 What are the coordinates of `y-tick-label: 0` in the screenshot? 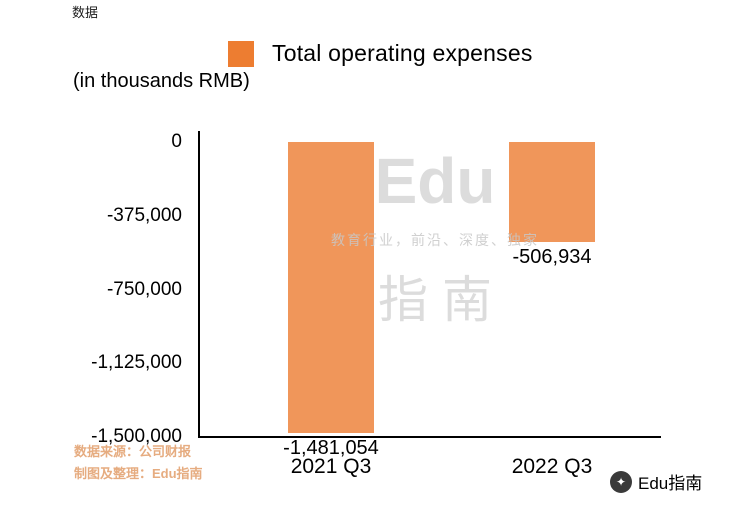 It's located at (176, 141).